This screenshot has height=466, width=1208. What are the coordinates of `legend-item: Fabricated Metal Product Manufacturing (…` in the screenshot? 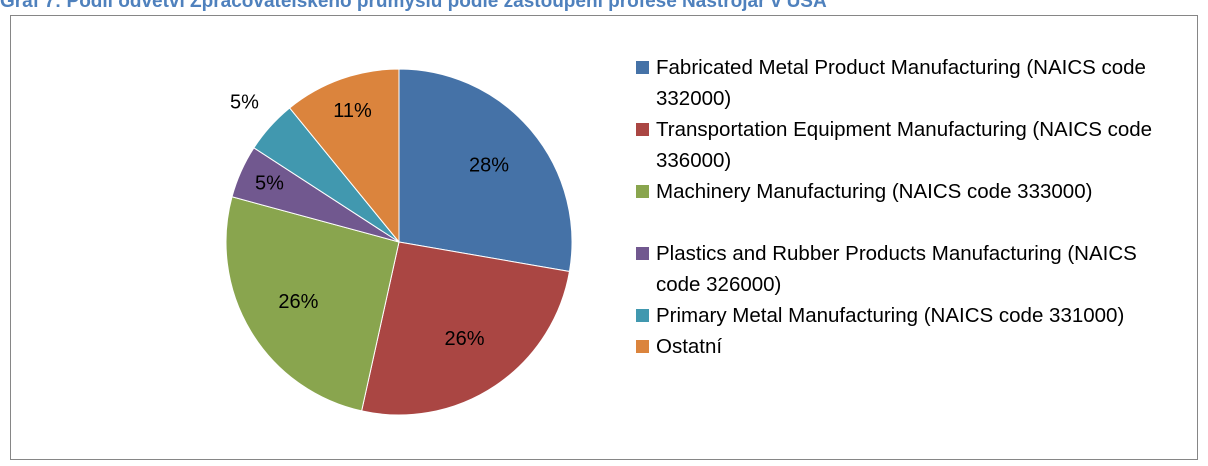 It's located at (908, 83).